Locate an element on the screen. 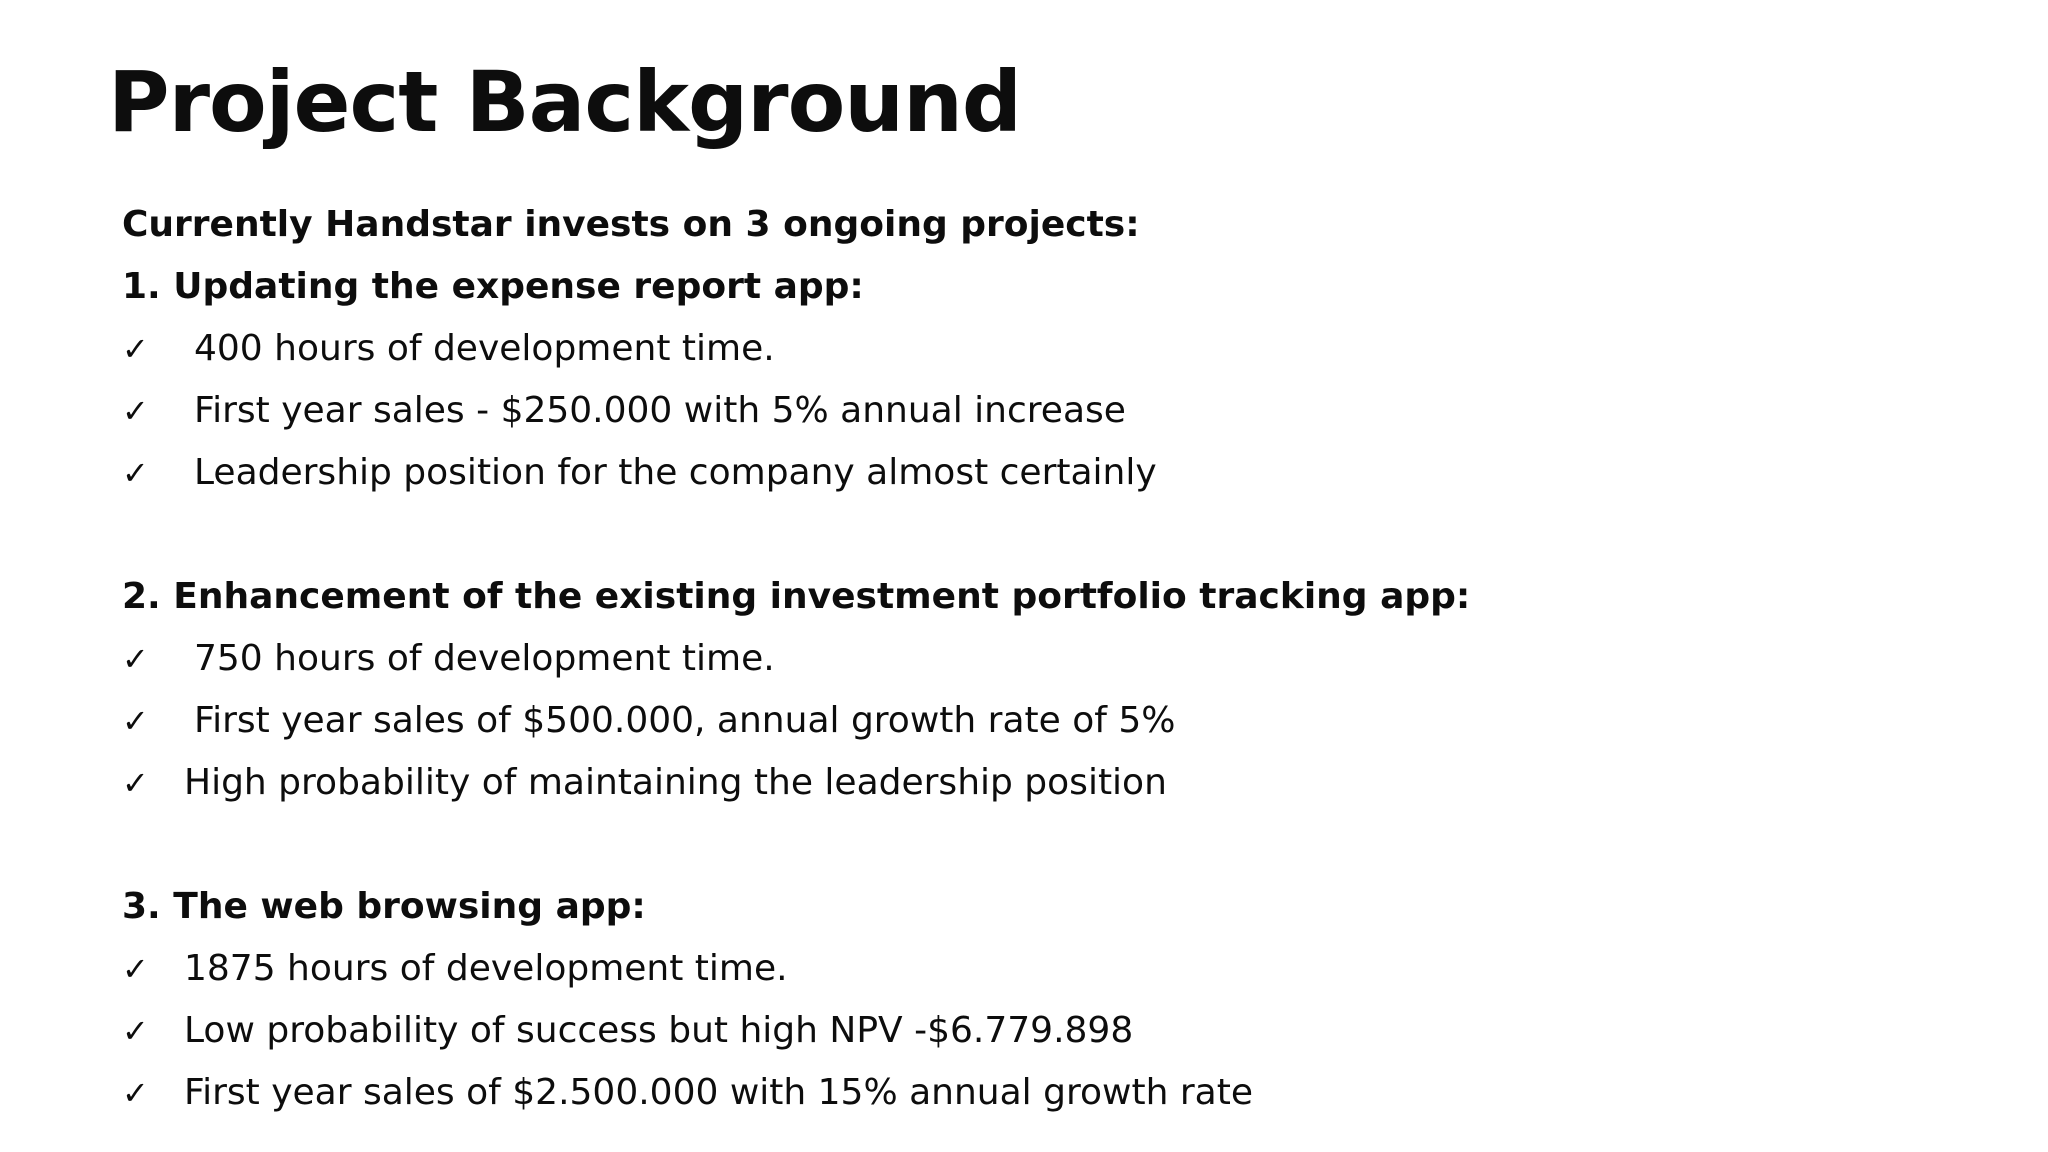  project-3-heading: 3. The web browsing app: is located at coordinates (384, 906).